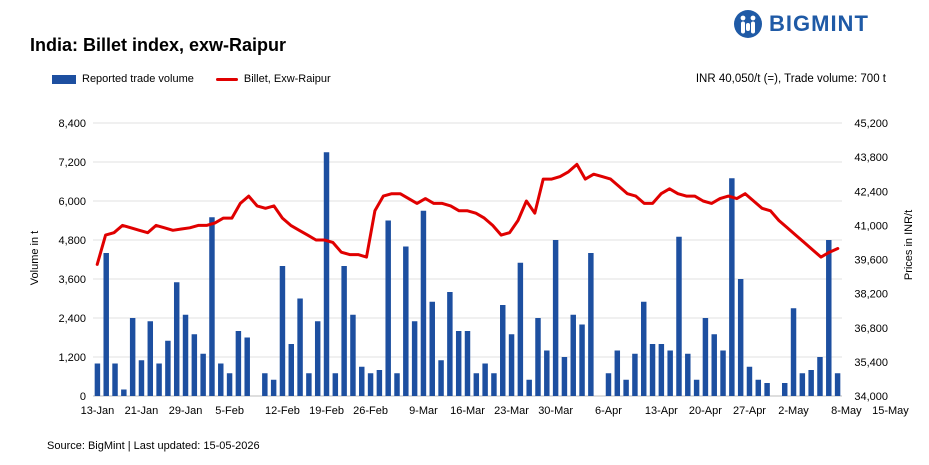  I want to click on right-tick-label: 39,600, so click(871, 261).